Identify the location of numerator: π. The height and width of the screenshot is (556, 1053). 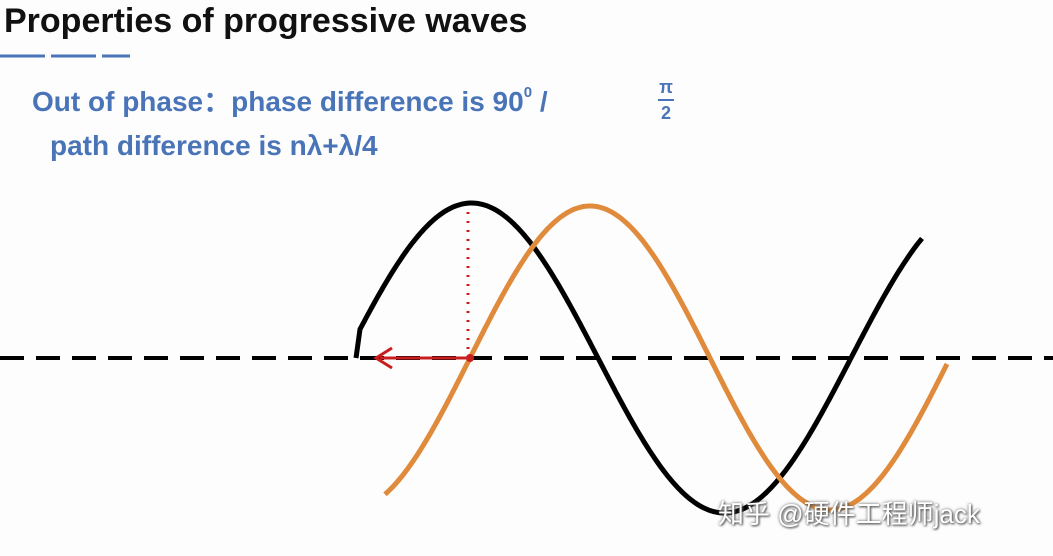
(666, 87).